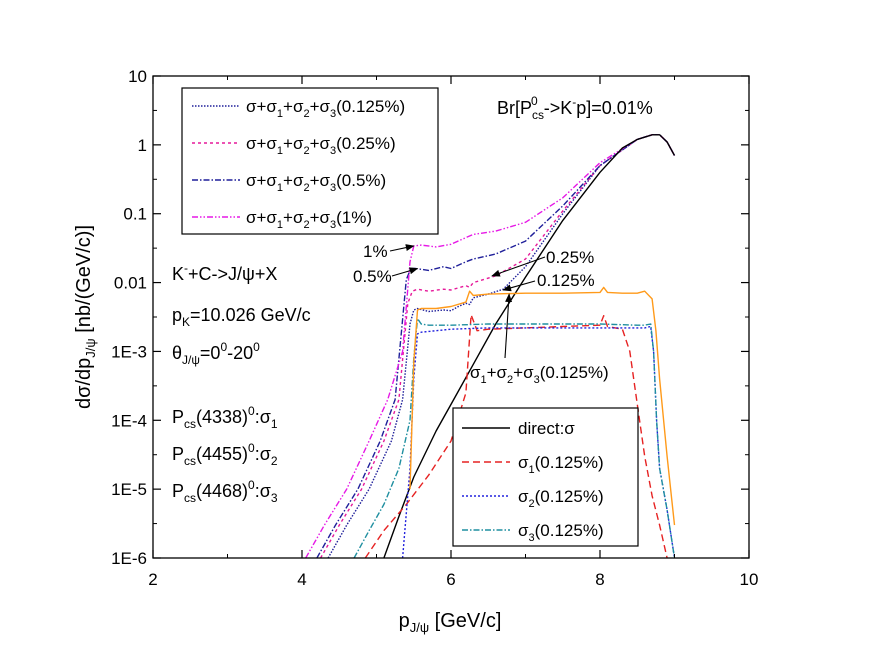 The image size is (872, 668). Describe the element at coordinates (575, 108) in the screenshot. I see `branching-ratio-label: Br[Pcs0 ->K-p]=0.01%` at that location.